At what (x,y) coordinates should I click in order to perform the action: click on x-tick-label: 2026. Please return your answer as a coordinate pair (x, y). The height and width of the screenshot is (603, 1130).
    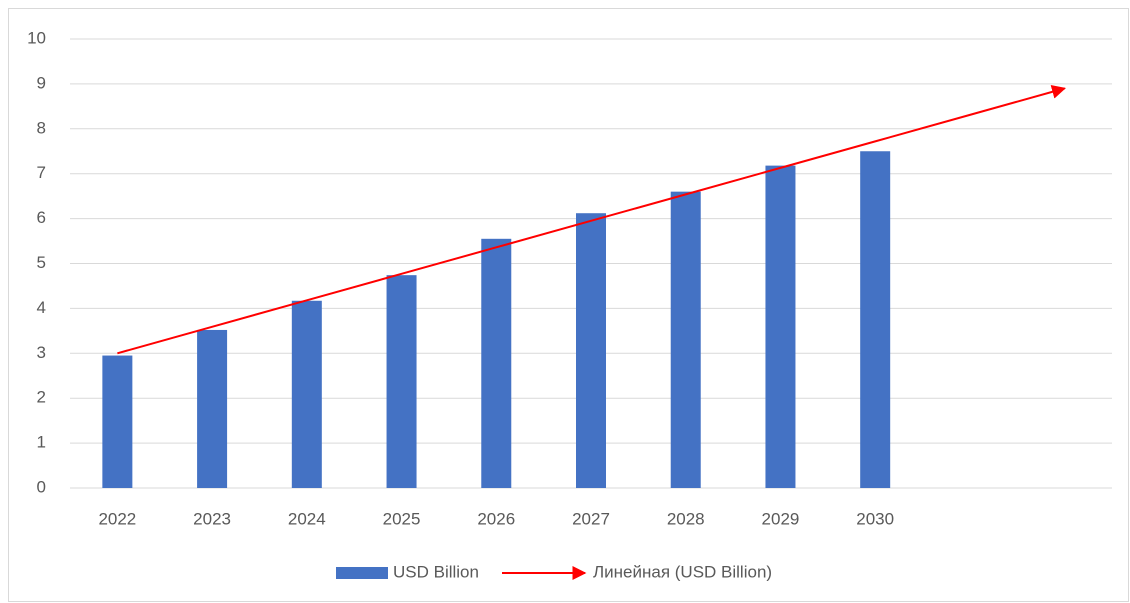
    Looking at the image, I should click on (496, 518).